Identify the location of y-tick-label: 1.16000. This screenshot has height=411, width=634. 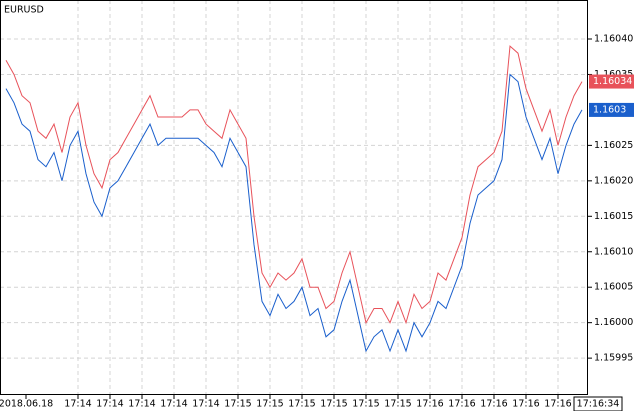
(613, 322).